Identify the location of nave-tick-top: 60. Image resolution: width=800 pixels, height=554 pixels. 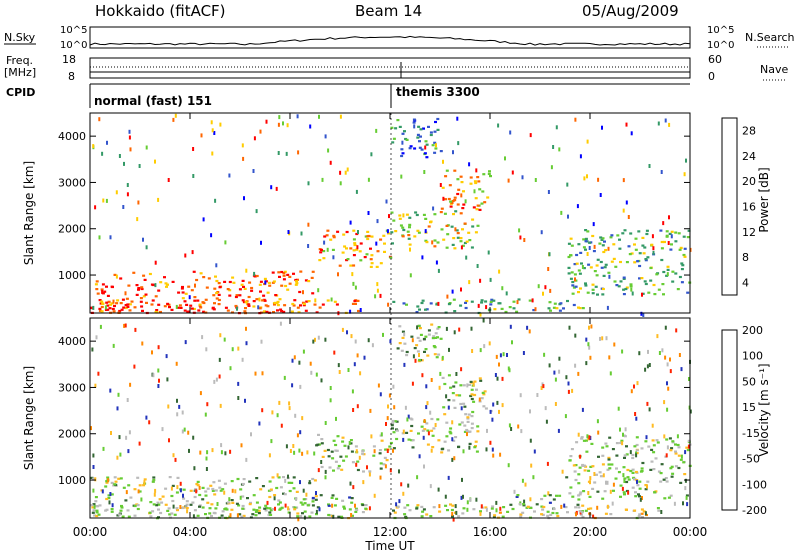
(715, 59).